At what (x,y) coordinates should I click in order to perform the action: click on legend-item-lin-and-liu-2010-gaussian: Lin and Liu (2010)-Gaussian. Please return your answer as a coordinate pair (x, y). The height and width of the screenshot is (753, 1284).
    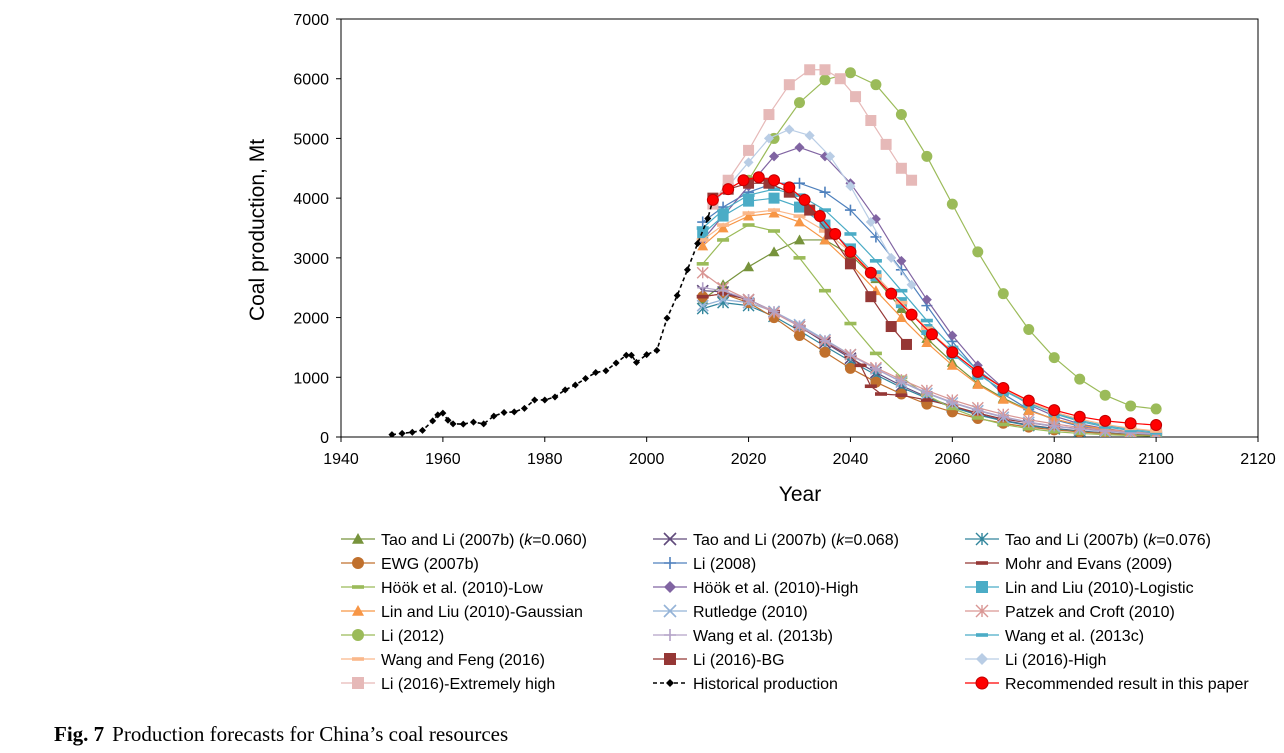
    Looking at the image, I should click on (462, 612).